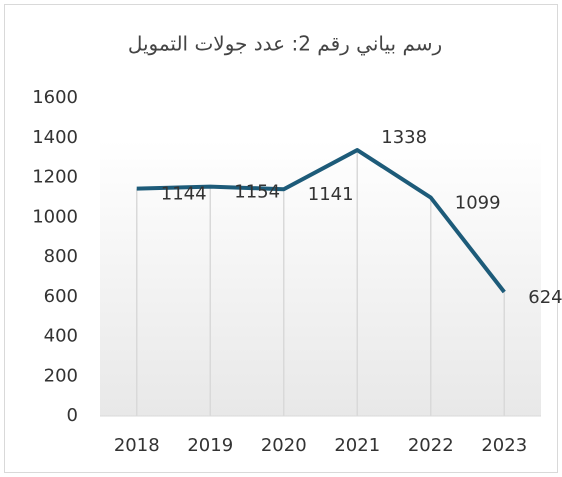 This screenshot has width=562, height=477. What do you see at coordinates (504, 445) in the screenshot?
I see `x-tick-label: 2023` at bounding box center [504, 445].